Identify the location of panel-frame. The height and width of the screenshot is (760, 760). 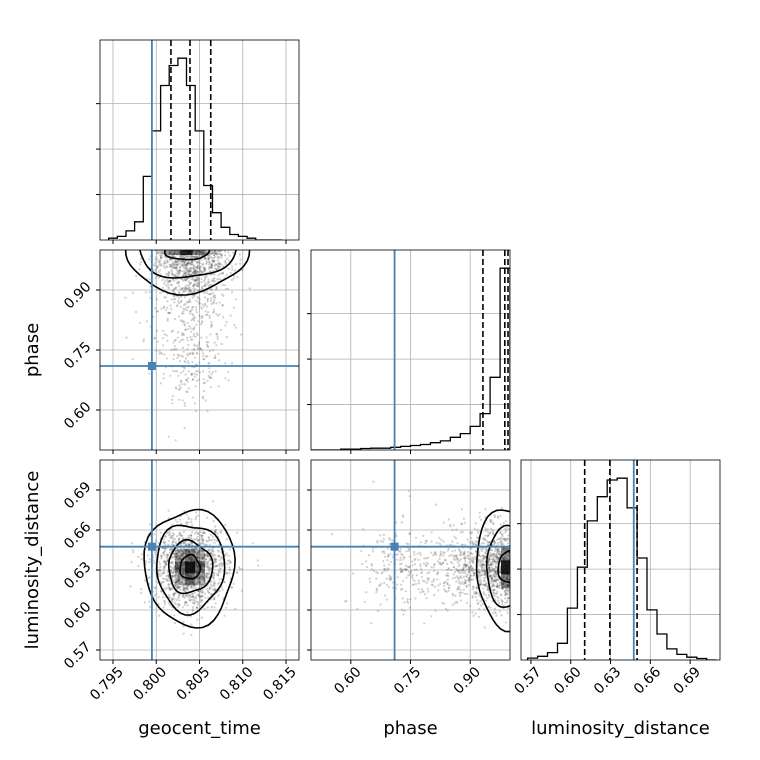
(199, 140).